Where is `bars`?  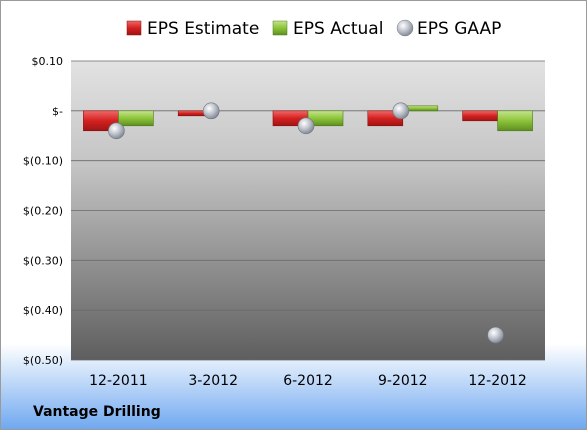 bars is located at coordinates (308, 118).